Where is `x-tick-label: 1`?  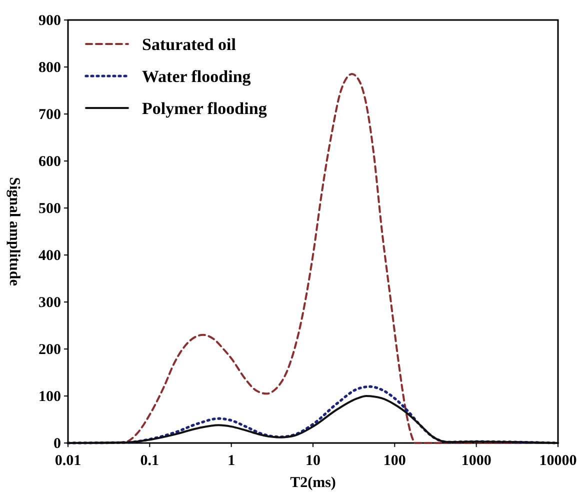
x-tick-label: 1 is located at coordinates (232, 461).